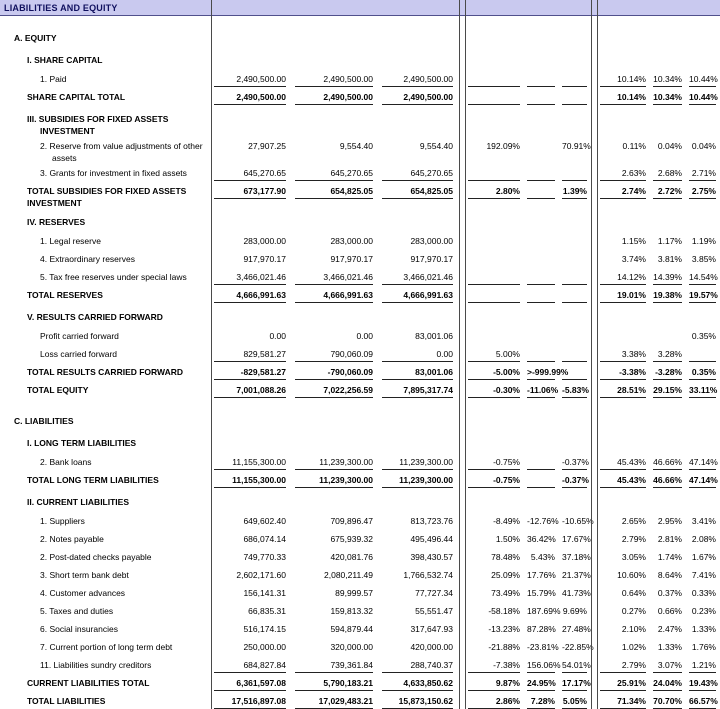 This screenshot has height=709, width=720. I want to click on pct-total-cell-2: 3.07%, so click(668, 666).